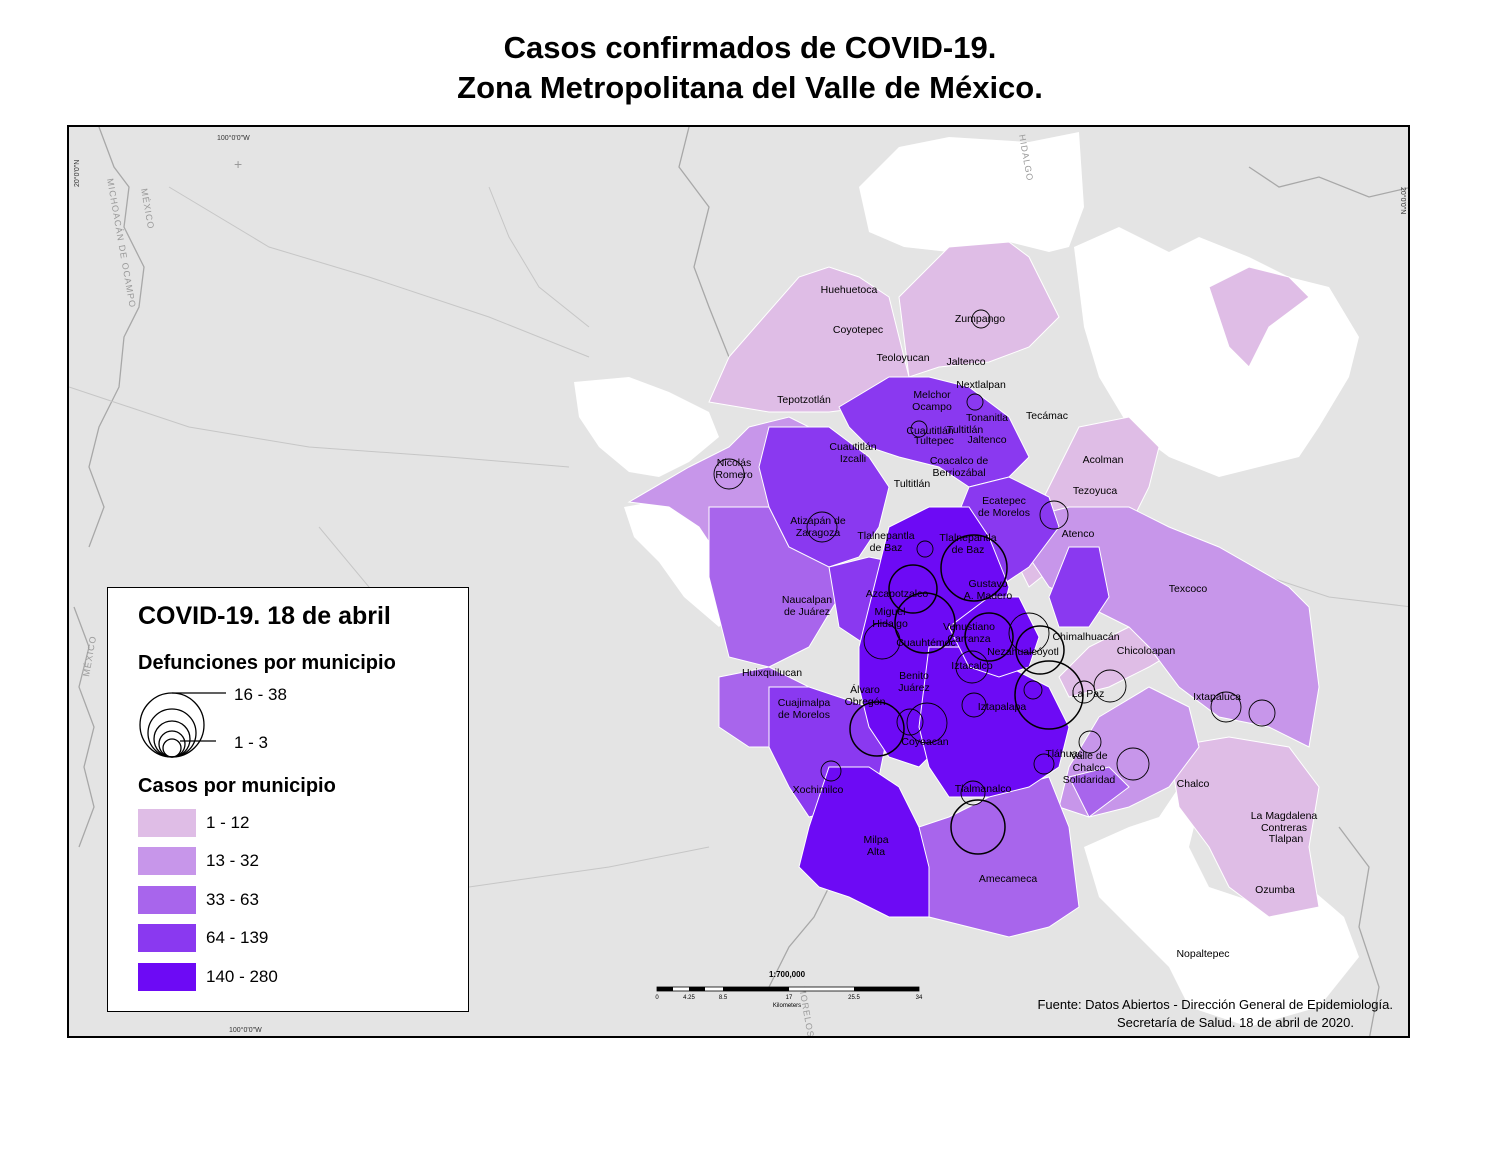 The height and width of the screenshot is (1159, 1500). What do you see at coordinates (264, 616) in the screenshot?
I see `legend-title: COVID-19. 18 de abril` at bounding box center [264, 616].